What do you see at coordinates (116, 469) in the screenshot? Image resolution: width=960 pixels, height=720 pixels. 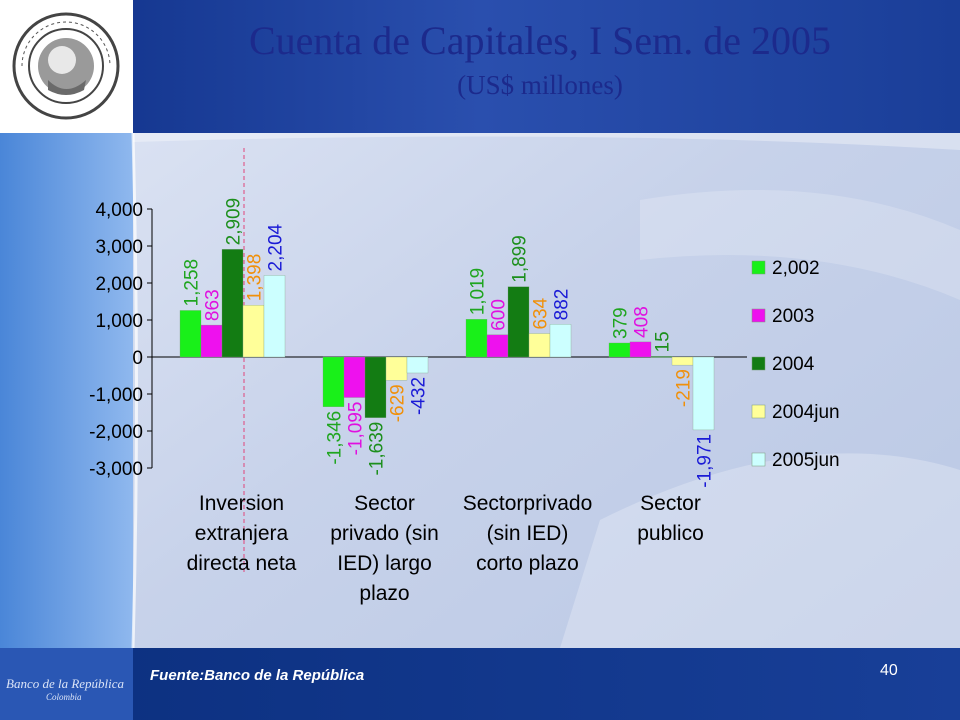 I see `y-tick-label: -3,000` at bounding box center [116, 469].